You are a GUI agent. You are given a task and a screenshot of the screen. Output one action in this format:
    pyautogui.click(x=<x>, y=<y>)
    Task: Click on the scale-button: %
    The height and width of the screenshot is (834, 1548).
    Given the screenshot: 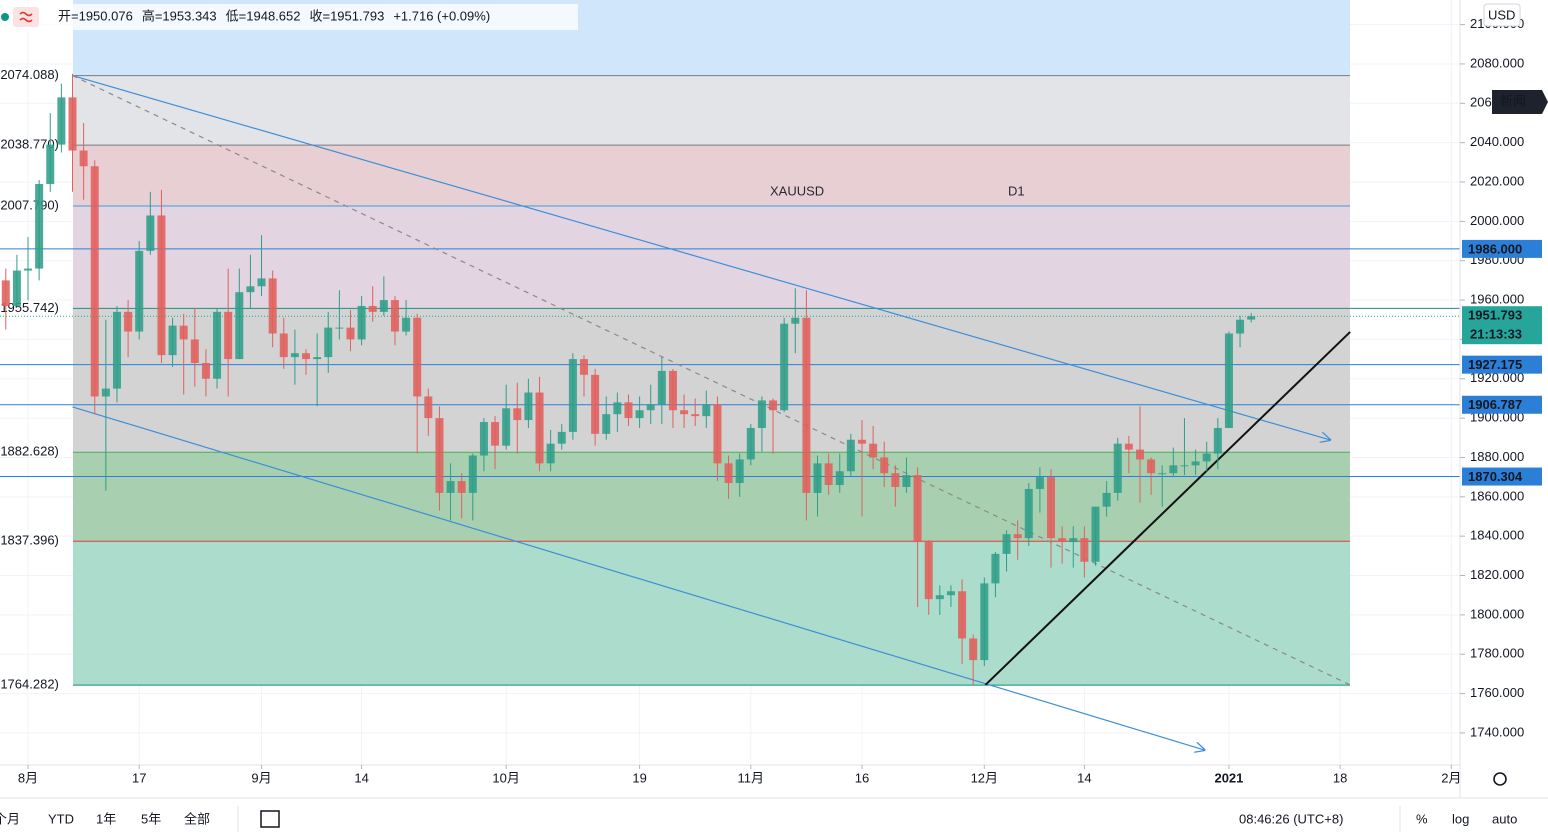 What is the action you would take?
    pyautogui.click(x=1422, y=818)
    